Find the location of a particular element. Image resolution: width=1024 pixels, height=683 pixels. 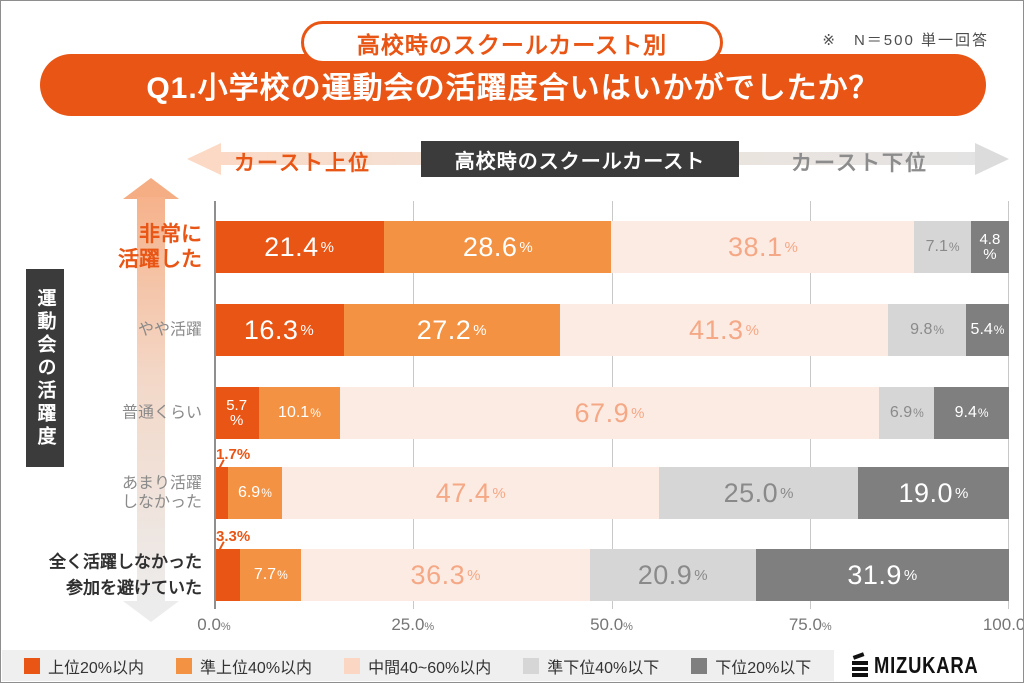

segment-value-label: 47.4 is located at coordinates (463, 492).